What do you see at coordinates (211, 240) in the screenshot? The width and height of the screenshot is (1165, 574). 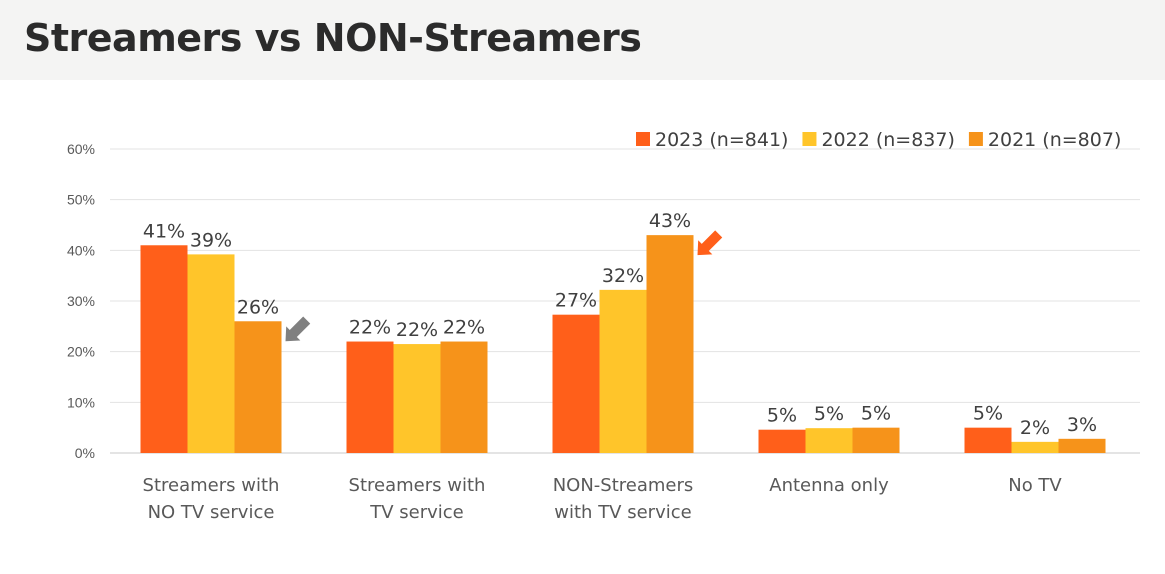 I see `data-label: 39%` at bounding box center [211, 240].